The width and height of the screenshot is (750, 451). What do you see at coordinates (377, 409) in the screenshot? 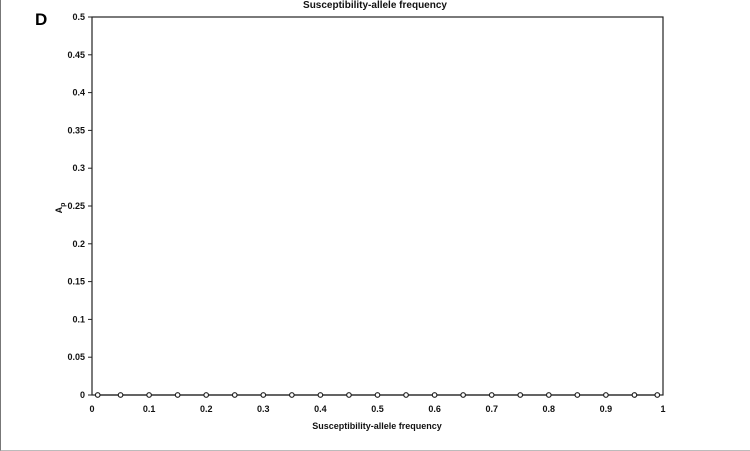
I see `x-tick-label: 0.5` at bounding box center [377, 409].